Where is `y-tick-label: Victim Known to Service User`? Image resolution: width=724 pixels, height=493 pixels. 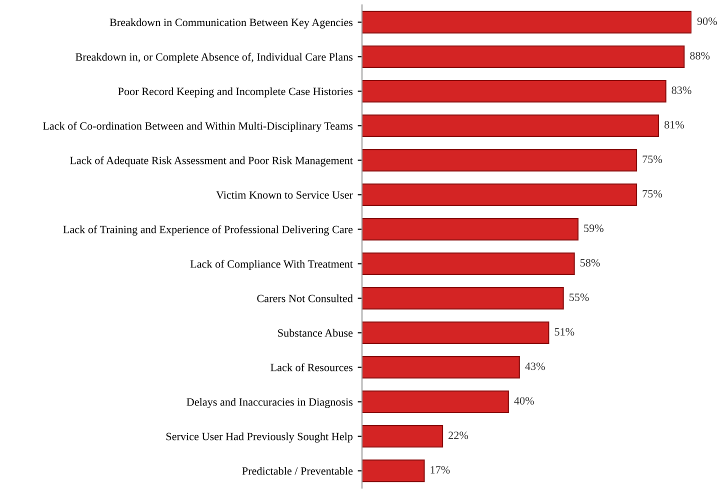
y-tick-label: Victim Known to Service User is located at coordinates (284, 195).